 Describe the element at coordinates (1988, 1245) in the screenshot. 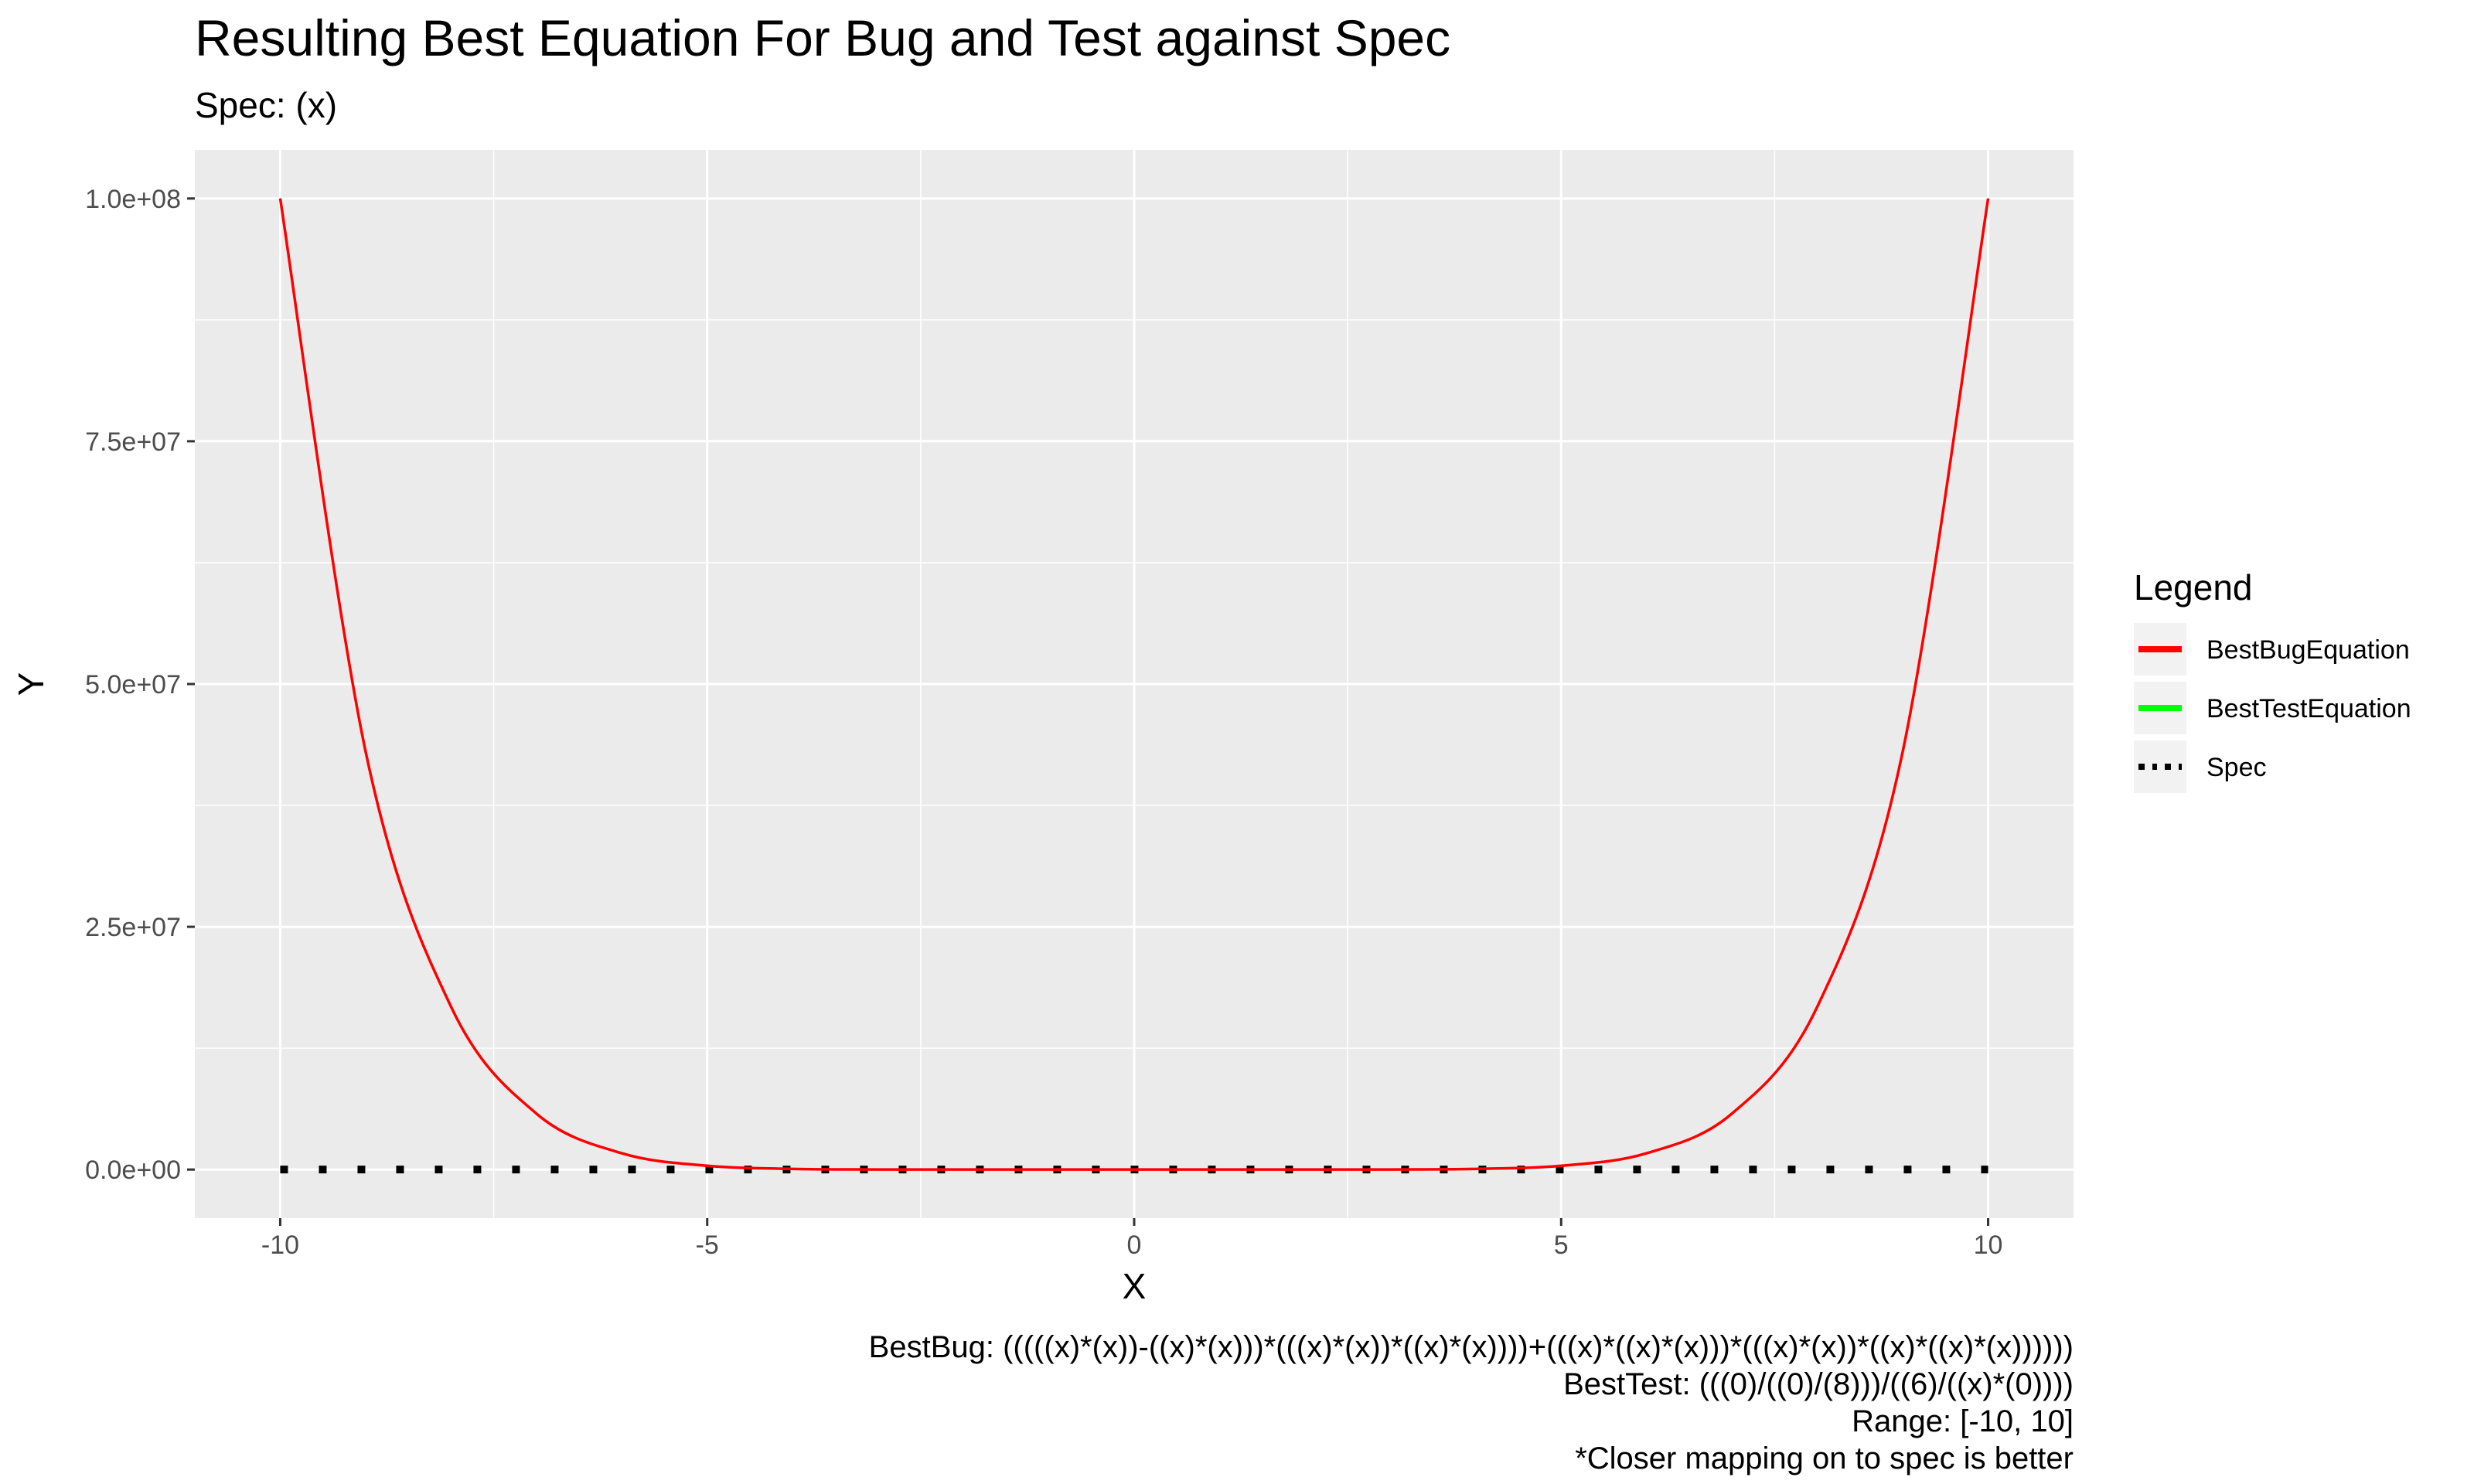

I see `x-tick-label: 10` at that location.